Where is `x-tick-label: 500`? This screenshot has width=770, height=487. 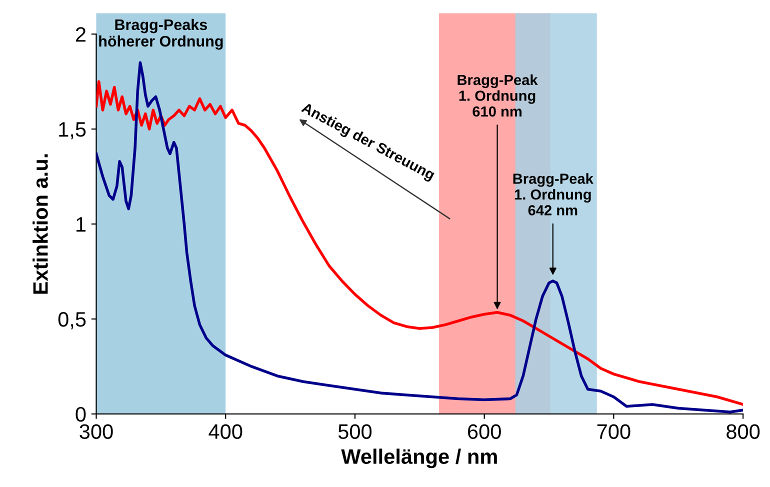 x-tick-label: 500 is located at coordinates (355, 431).